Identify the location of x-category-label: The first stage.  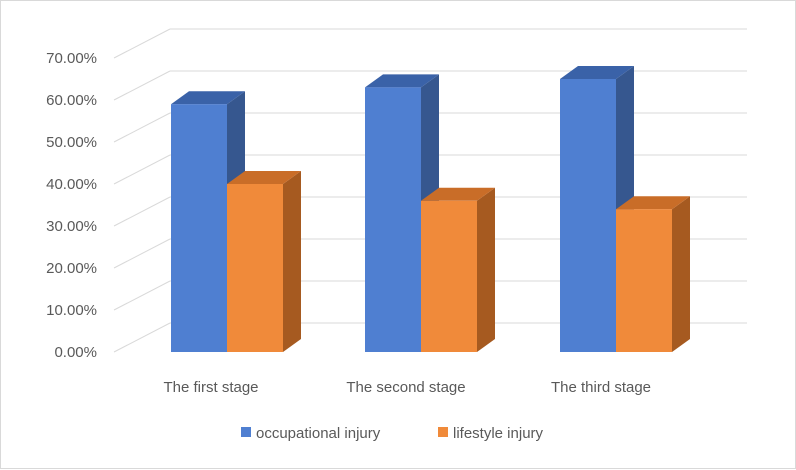
(210, 387).